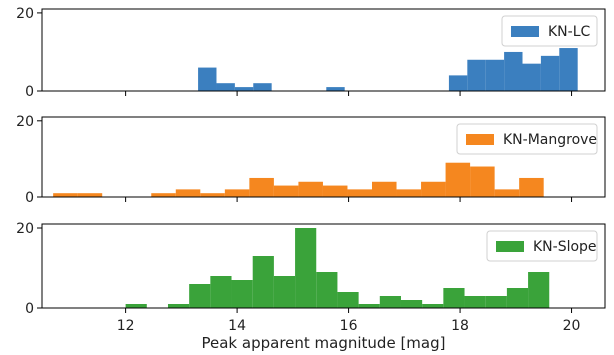  I want to click on legend: KN-LC, so click(549, 31).